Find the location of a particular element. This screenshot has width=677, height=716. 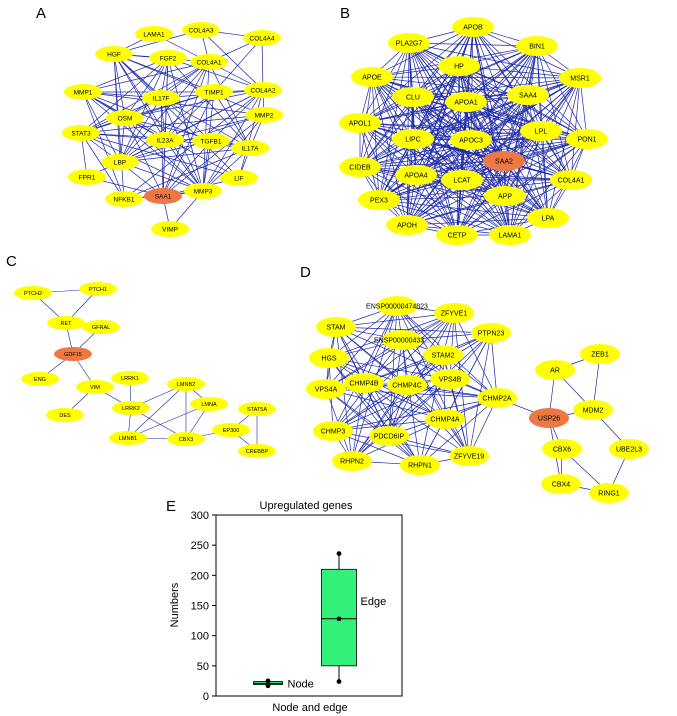

node-label: GFRAL is located at coordinates (101, 328).